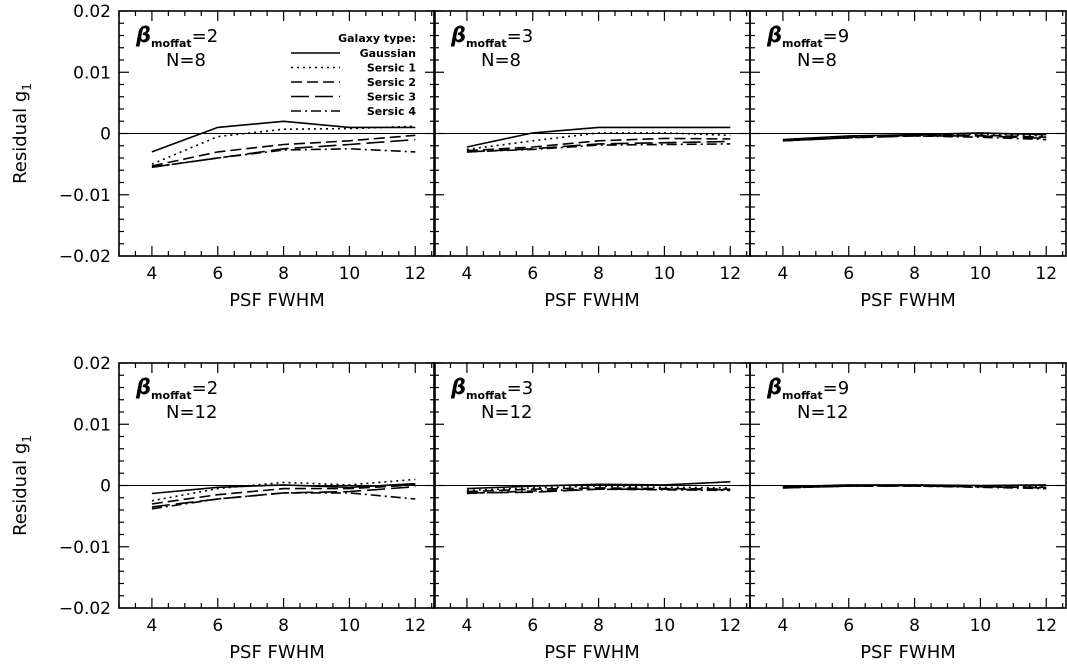 The height and width of the screenshot is (668, 1067). I want to click on panel-1-2: 4 6 8 10 12 PSF FWHM βmoffat=9N=12, so click(908, 512).